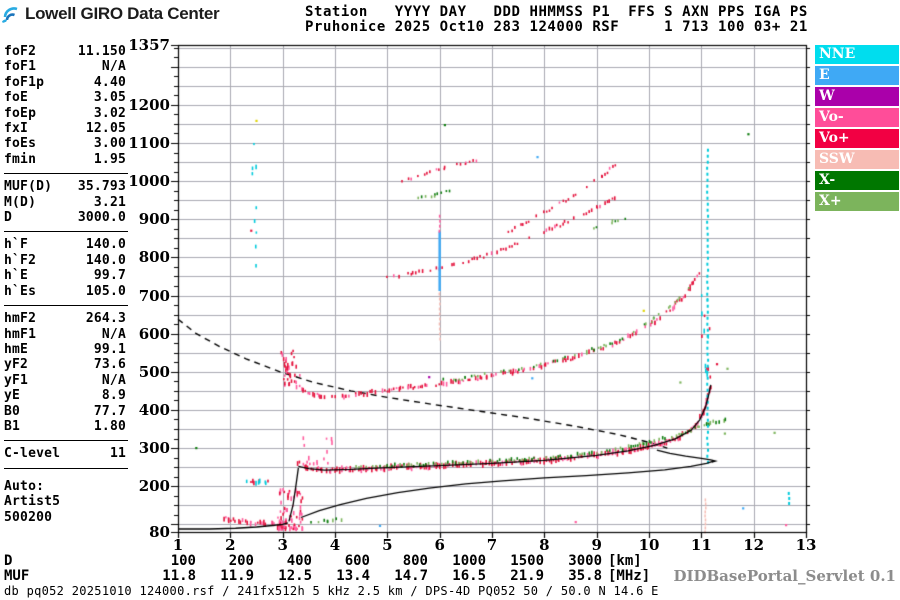  I want to click on servlet-version-label: DIDBasePortal_Servlet 0.1, so click(784, 576).